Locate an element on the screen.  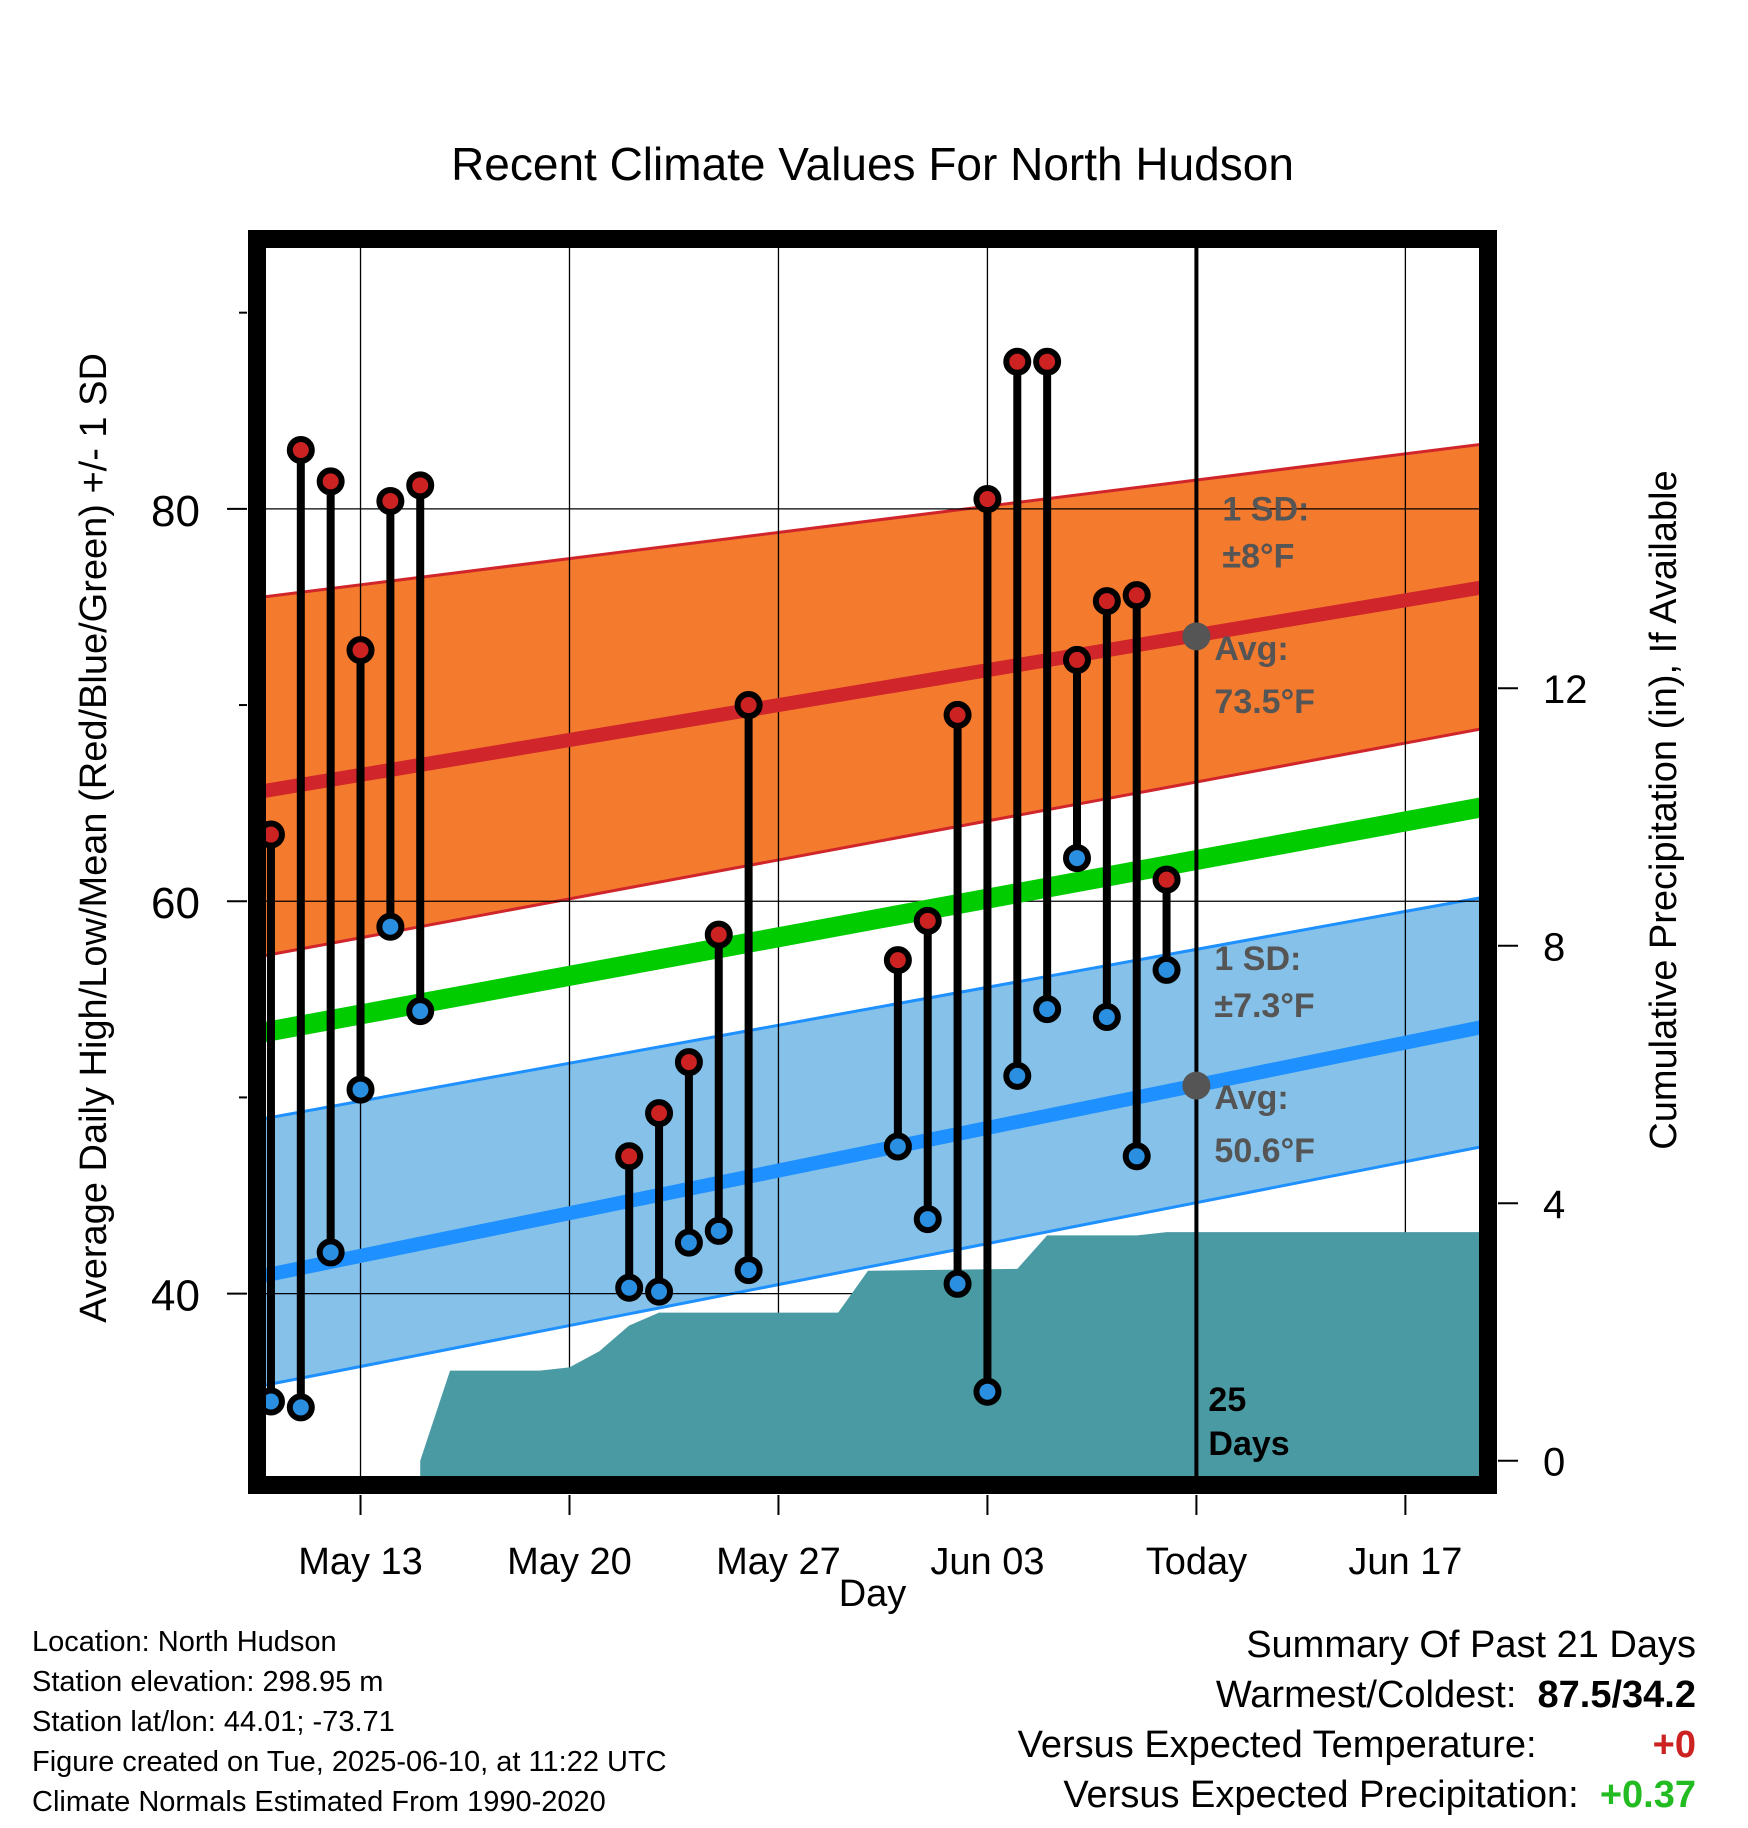
warm-cold-row: Warmest/Coldest: 87.5/34.2 is located at coordinates (1357, 1695).